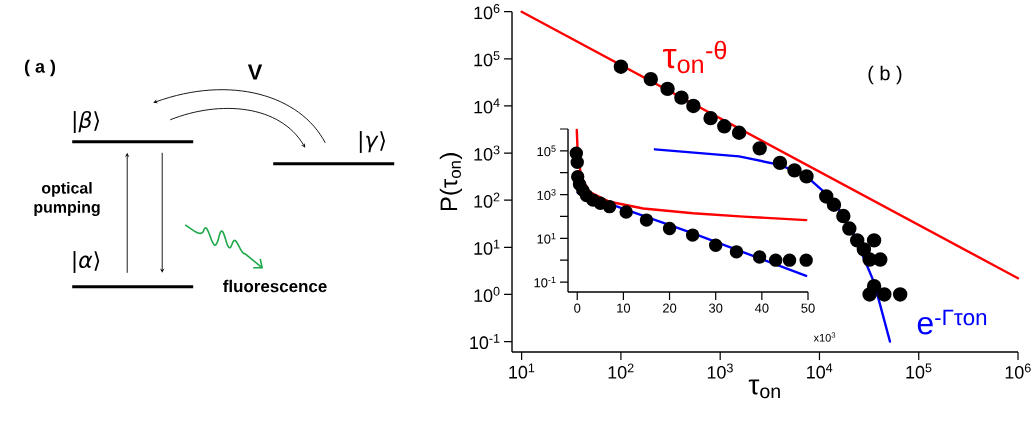 The width and height of the screenshot is (1033, 426). I want to click on x-tick-label: 10$^{2}$, so click(621, 371).